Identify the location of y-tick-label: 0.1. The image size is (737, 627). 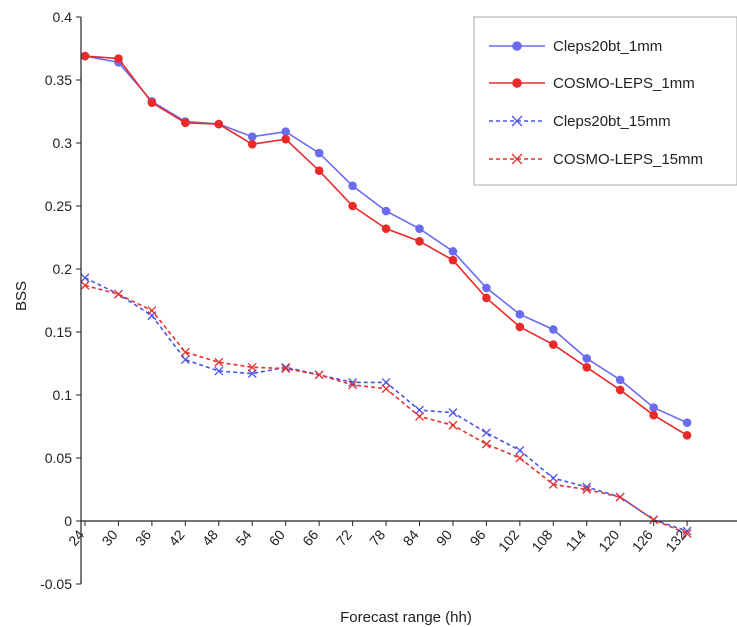
(63, 395).